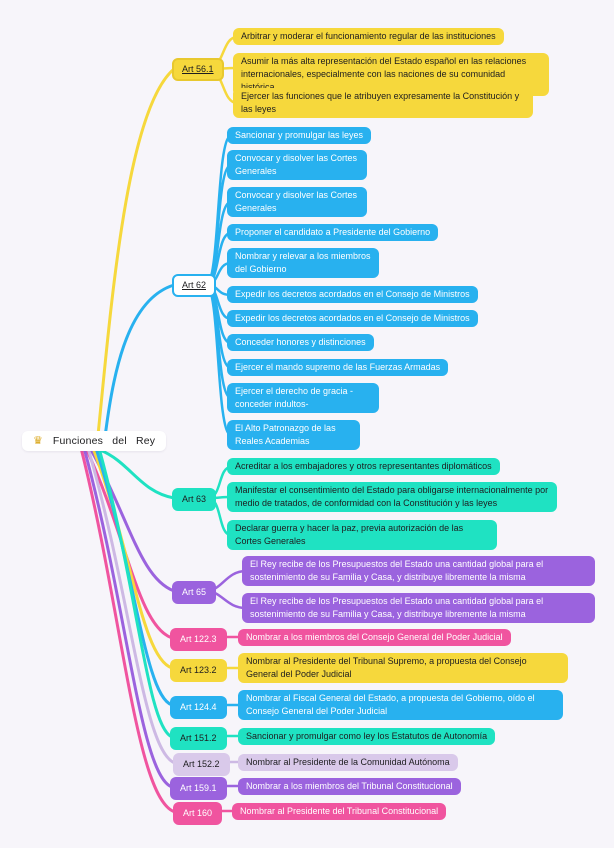  I want to click on connector-root-art63, so click(137, 474).